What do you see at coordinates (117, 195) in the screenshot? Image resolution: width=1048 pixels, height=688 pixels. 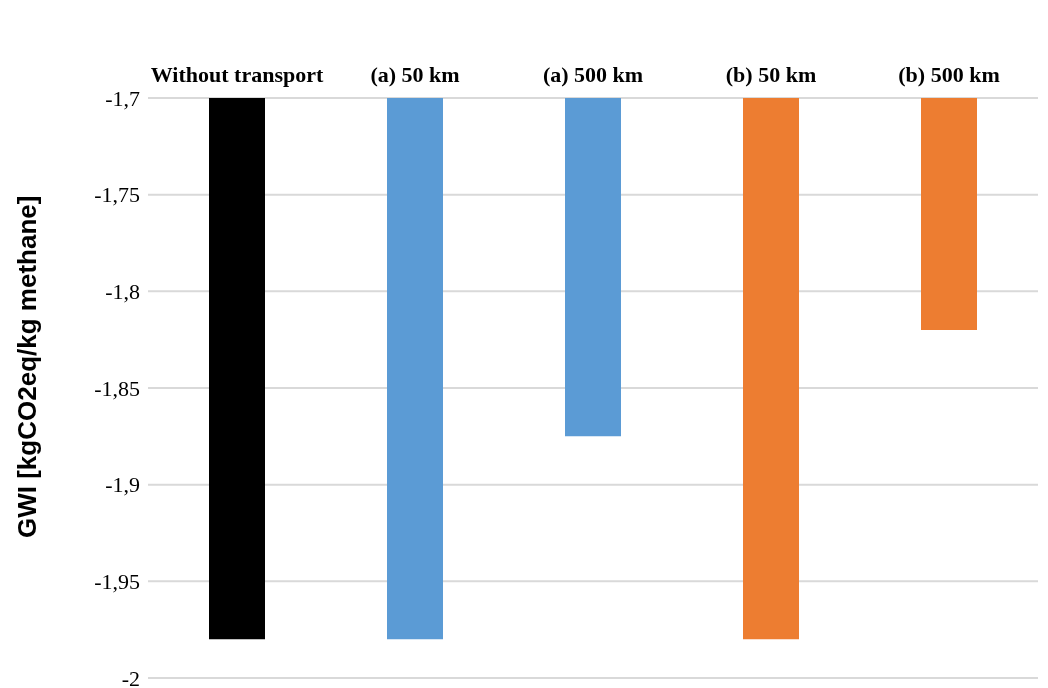 I see `y-tick-label: -1,75` at bounding box center [117, 195].